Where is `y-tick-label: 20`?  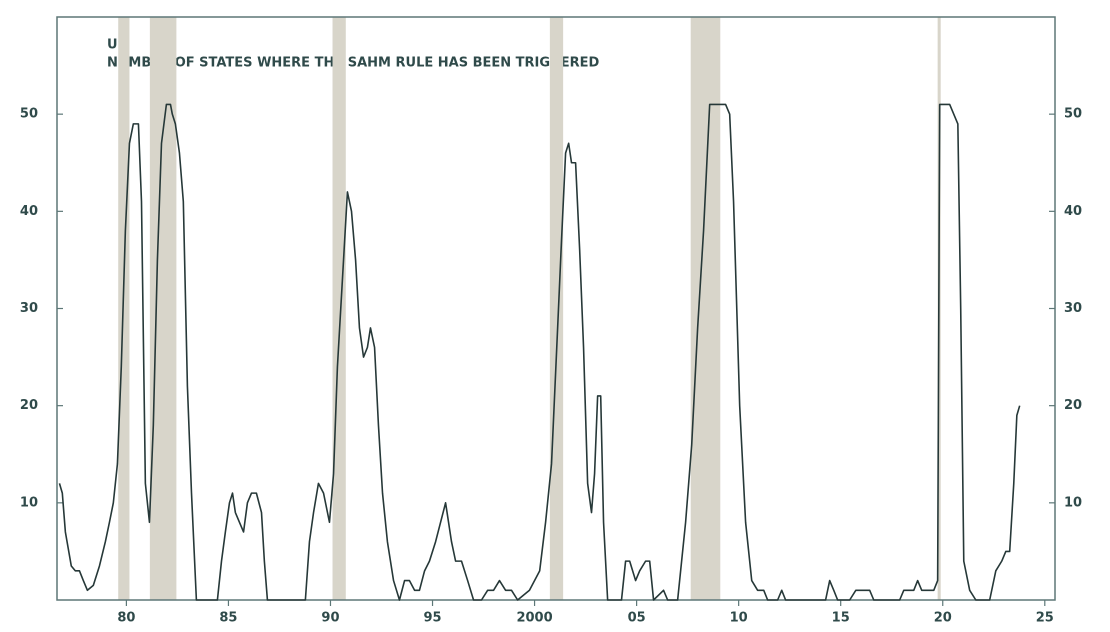 y-tick-label: 20 is located at coordinates (29, 405).